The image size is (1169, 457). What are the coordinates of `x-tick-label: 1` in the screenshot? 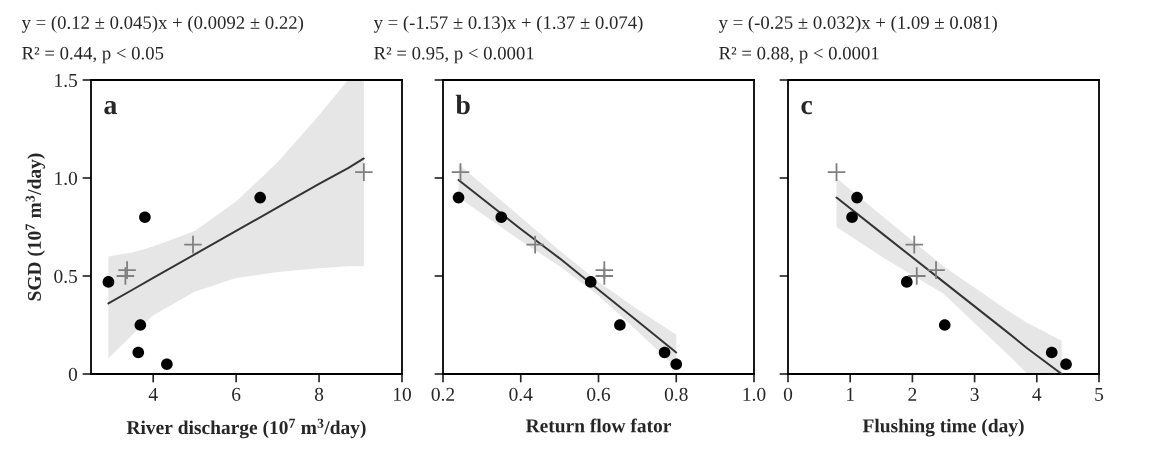 It's located at (850, 394).